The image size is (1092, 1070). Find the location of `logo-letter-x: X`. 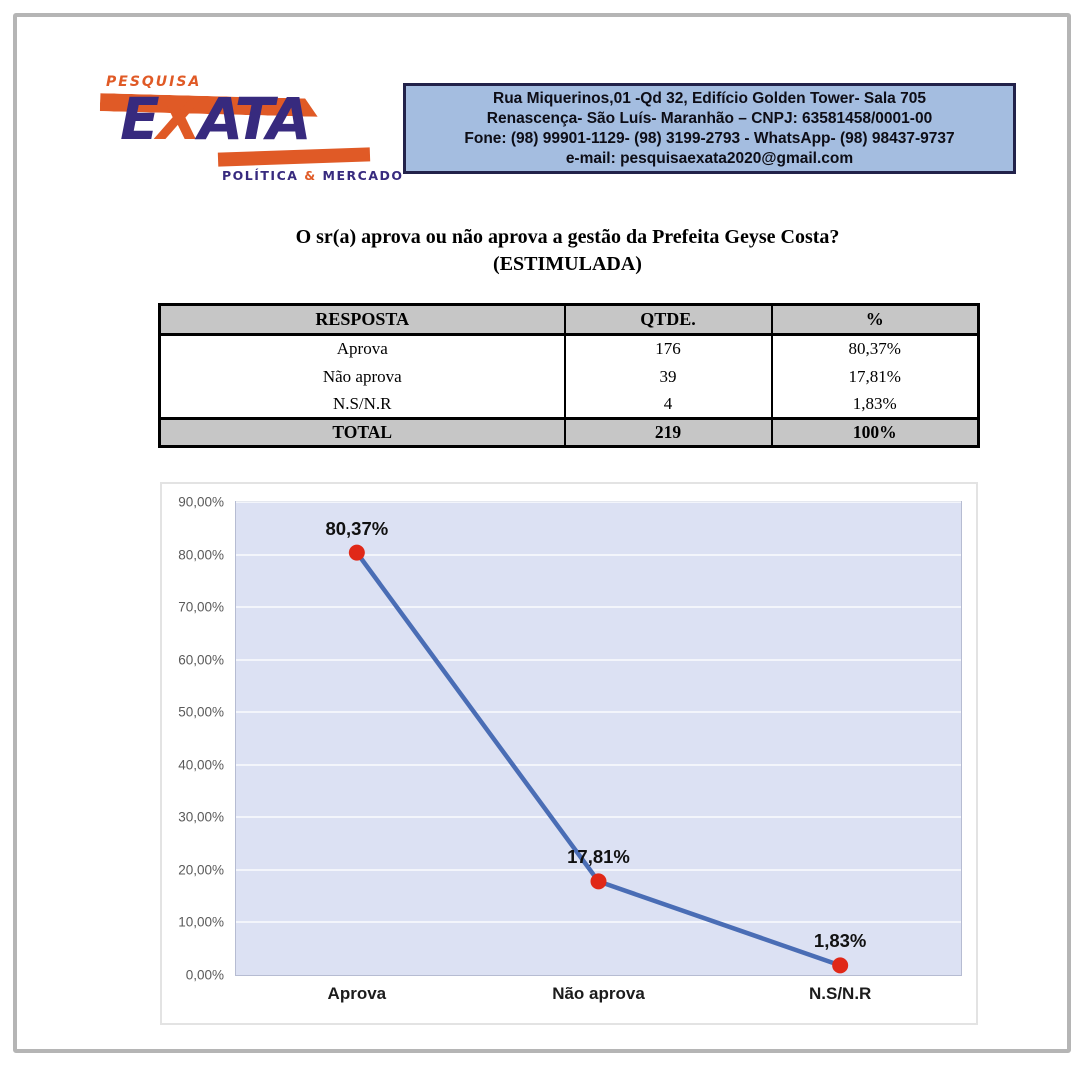

logo-letter-x: X is located at coordinates (179, 119).